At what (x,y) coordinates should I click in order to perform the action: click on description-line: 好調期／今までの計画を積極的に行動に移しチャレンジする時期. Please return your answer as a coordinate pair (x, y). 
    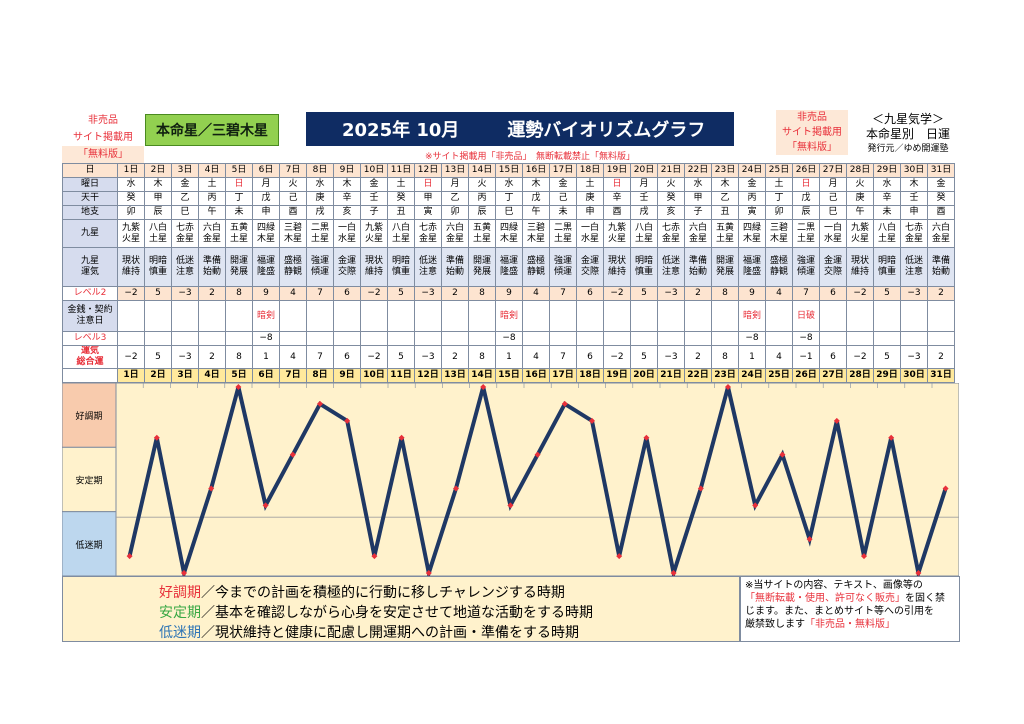
    Looking at the image, I should click on (449, 593).